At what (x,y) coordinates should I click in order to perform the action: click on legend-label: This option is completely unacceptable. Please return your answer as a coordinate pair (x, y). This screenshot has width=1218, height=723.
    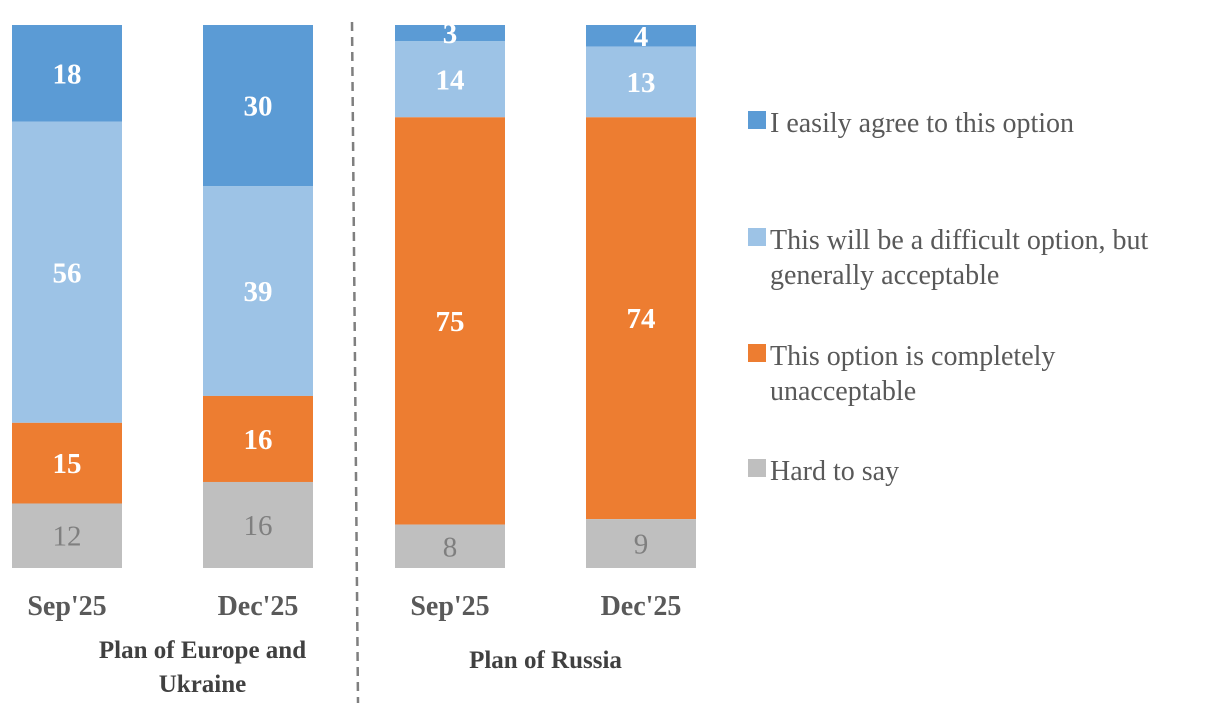
    Looking at the image, I should click on (912, 374).